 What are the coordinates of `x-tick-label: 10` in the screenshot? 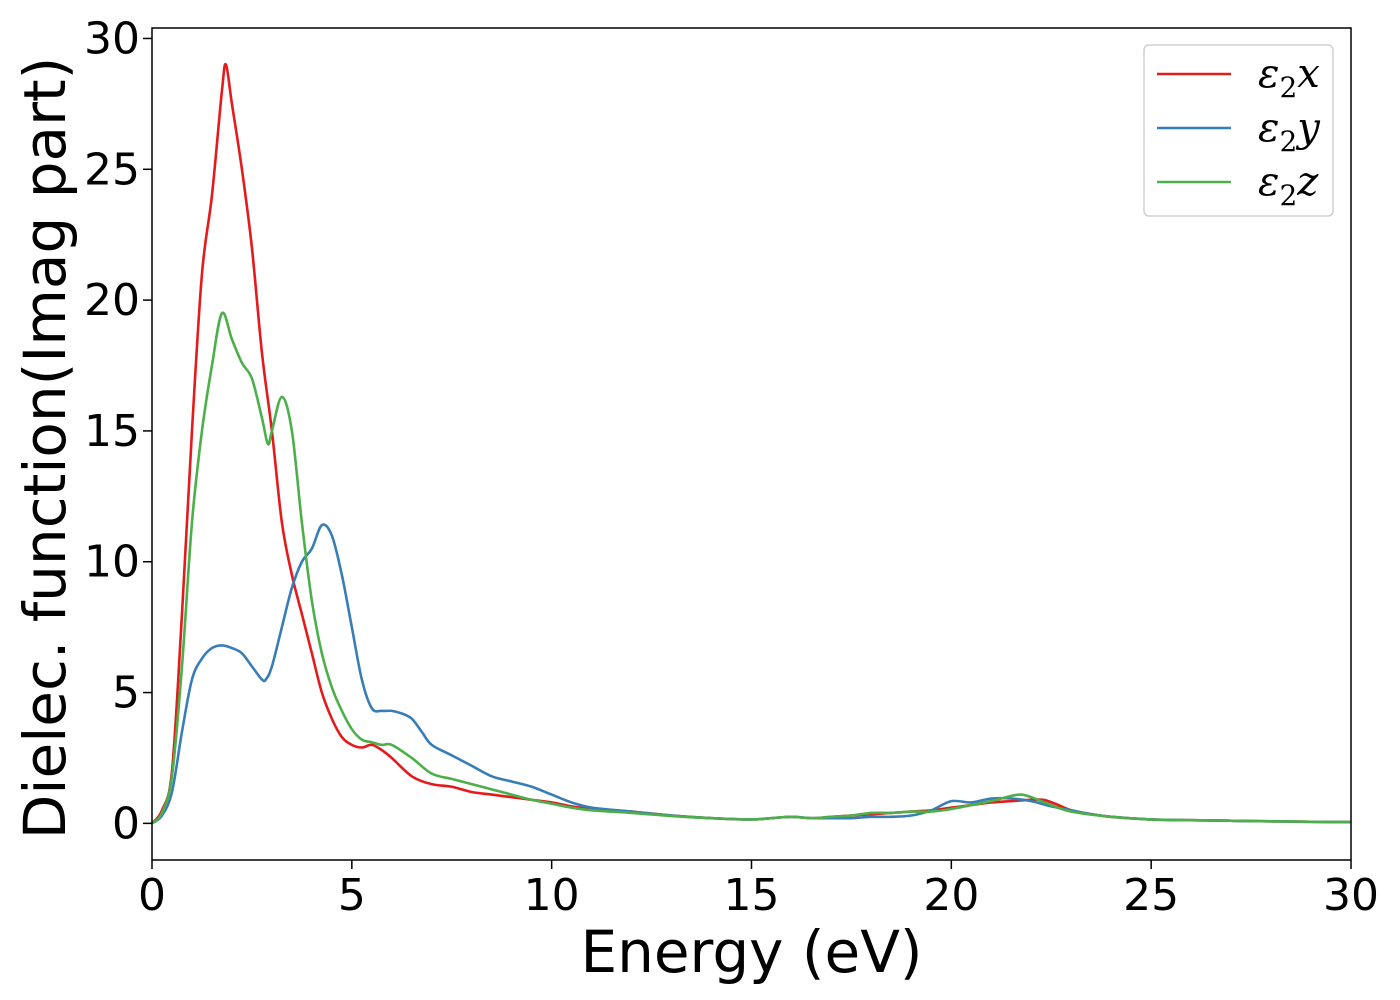 It's located at (552, 895).